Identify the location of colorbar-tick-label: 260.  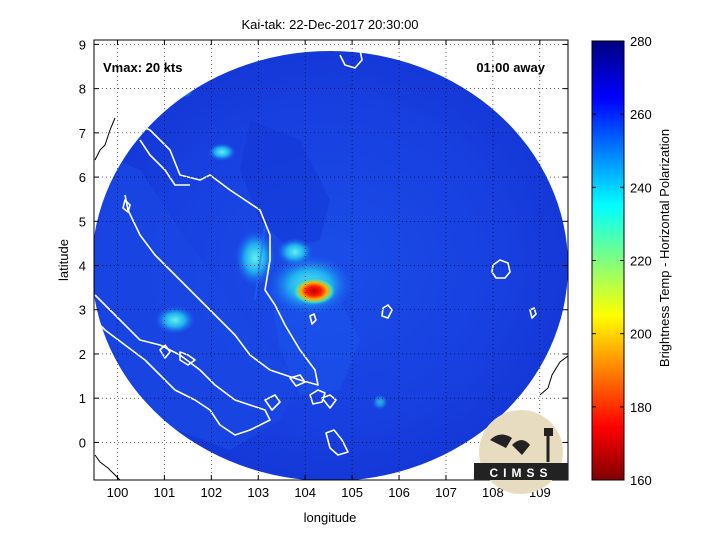
(641, 114).